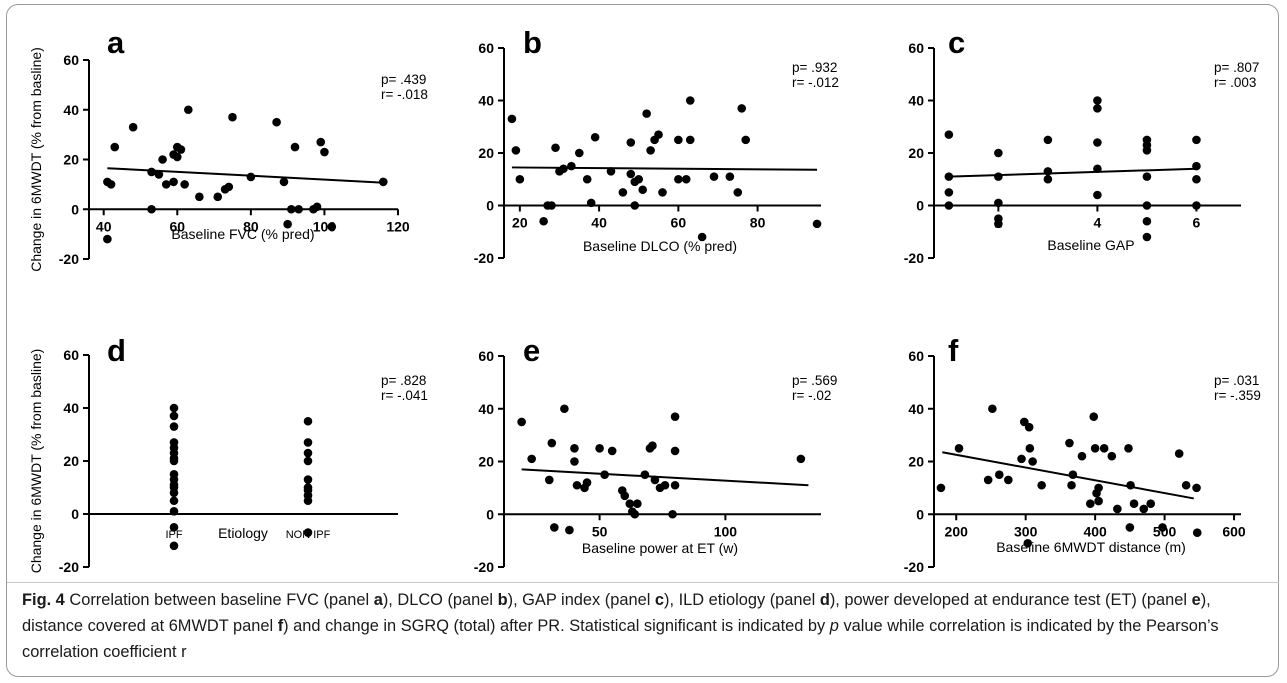 Image resolution: width=1287 pixels, height=683 pixels. Describe the element at coordinates (824, 600) in the screenshot. I see `caption-panel-d: d` at that location.